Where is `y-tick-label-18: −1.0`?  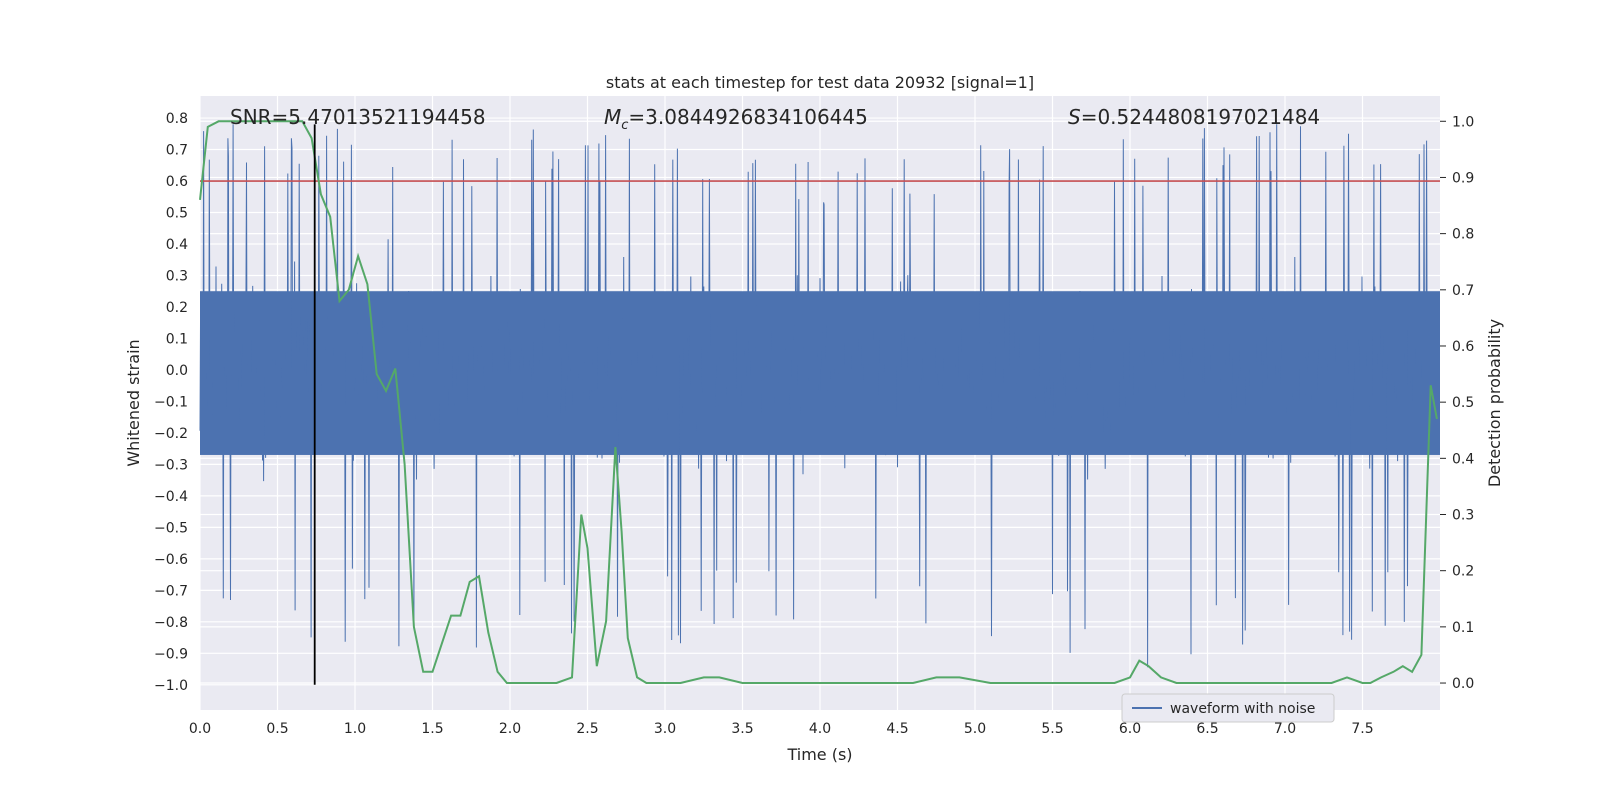
y-tick-label-18: −1.0 is located at coordinates (171, 686).